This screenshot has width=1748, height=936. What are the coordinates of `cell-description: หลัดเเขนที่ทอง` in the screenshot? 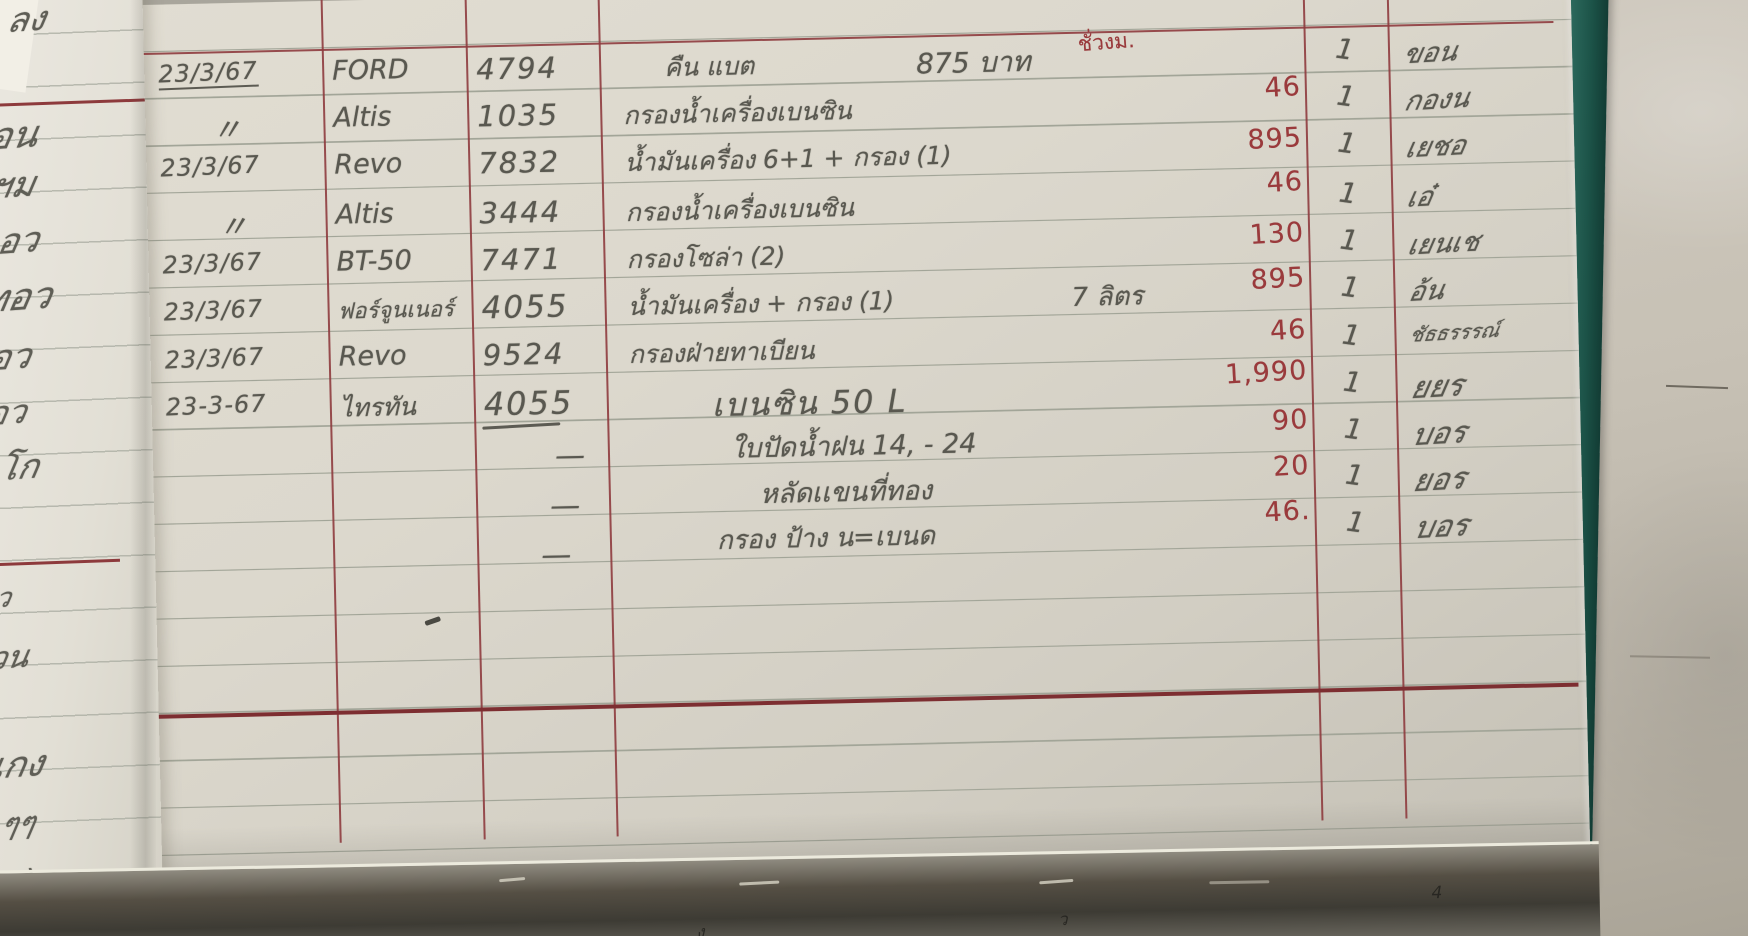 It's located at (846, 493).